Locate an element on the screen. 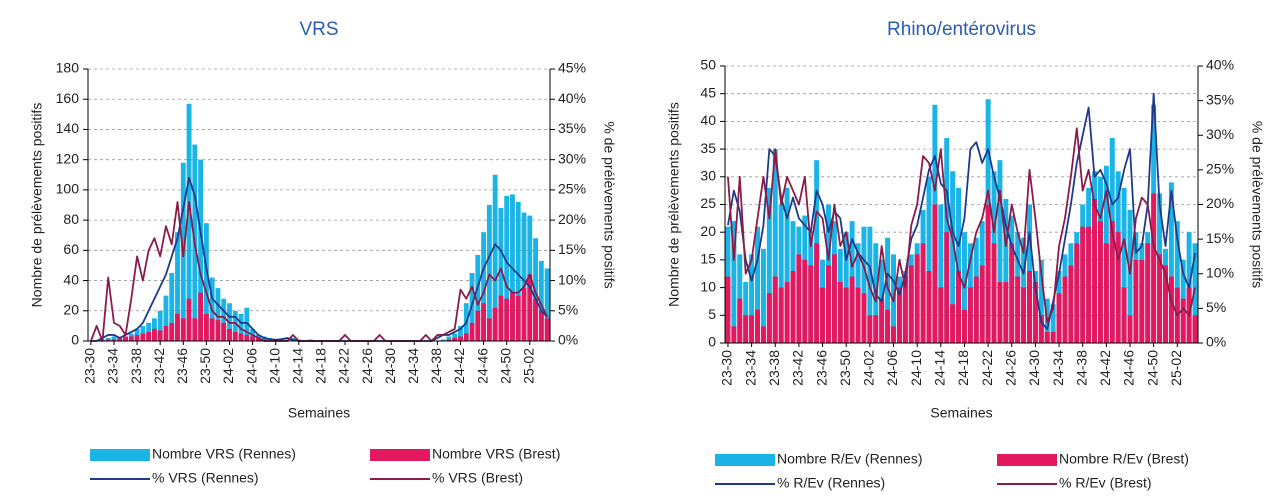 The width and height of the screenshot is (1282, 496). y-tick-label: 50 is located at coordinates (708, 65).